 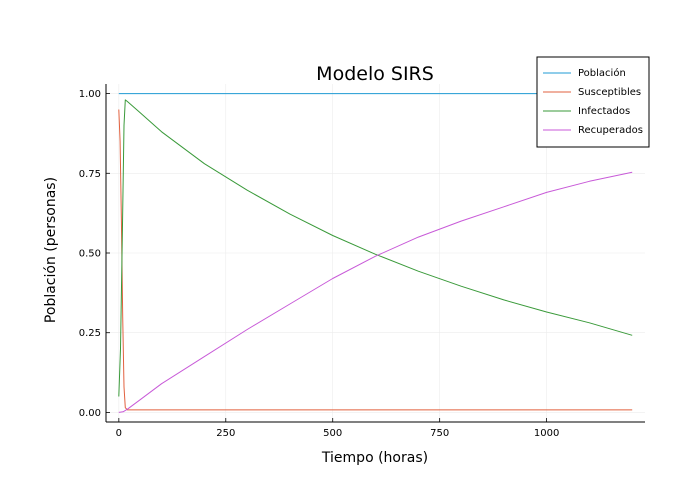 What do you see at coordinates (225, 433) in the screenshot?
I see `x-tick-label: 250` at bounding box center [225, 433].